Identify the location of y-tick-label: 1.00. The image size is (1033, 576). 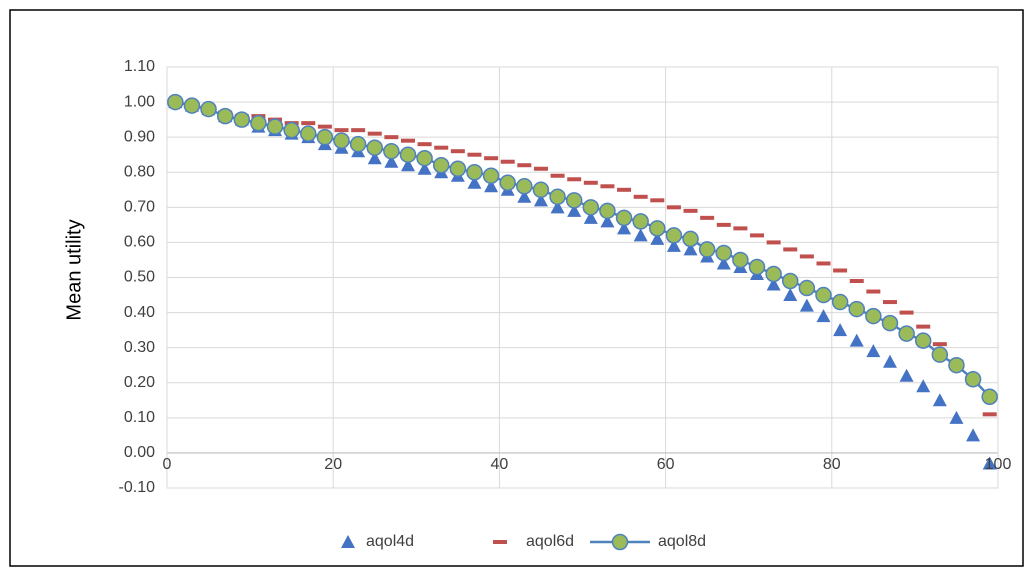
(139, 101).